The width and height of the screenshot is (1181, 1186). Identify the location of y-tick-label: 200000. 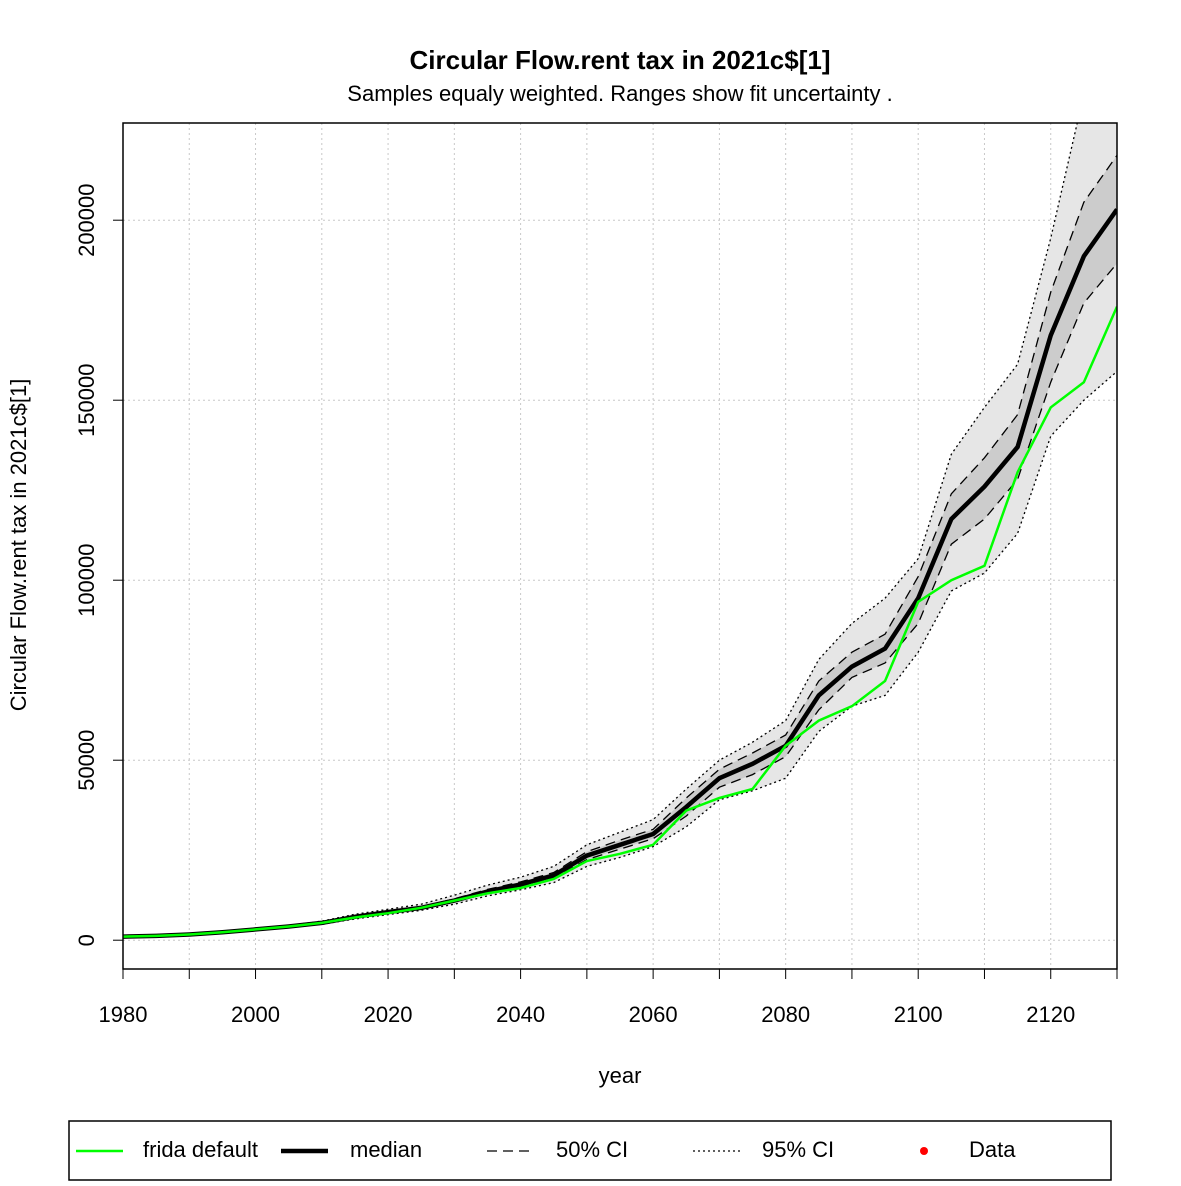
(86, 219).